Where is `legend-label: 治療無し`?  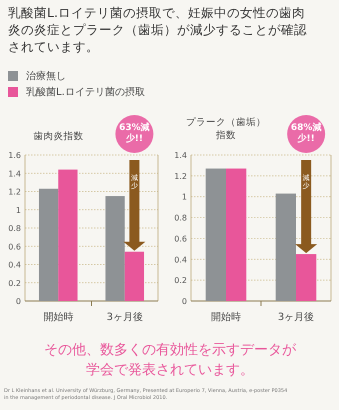
legend-label: 治療無し is located at coordinates (46, 76).